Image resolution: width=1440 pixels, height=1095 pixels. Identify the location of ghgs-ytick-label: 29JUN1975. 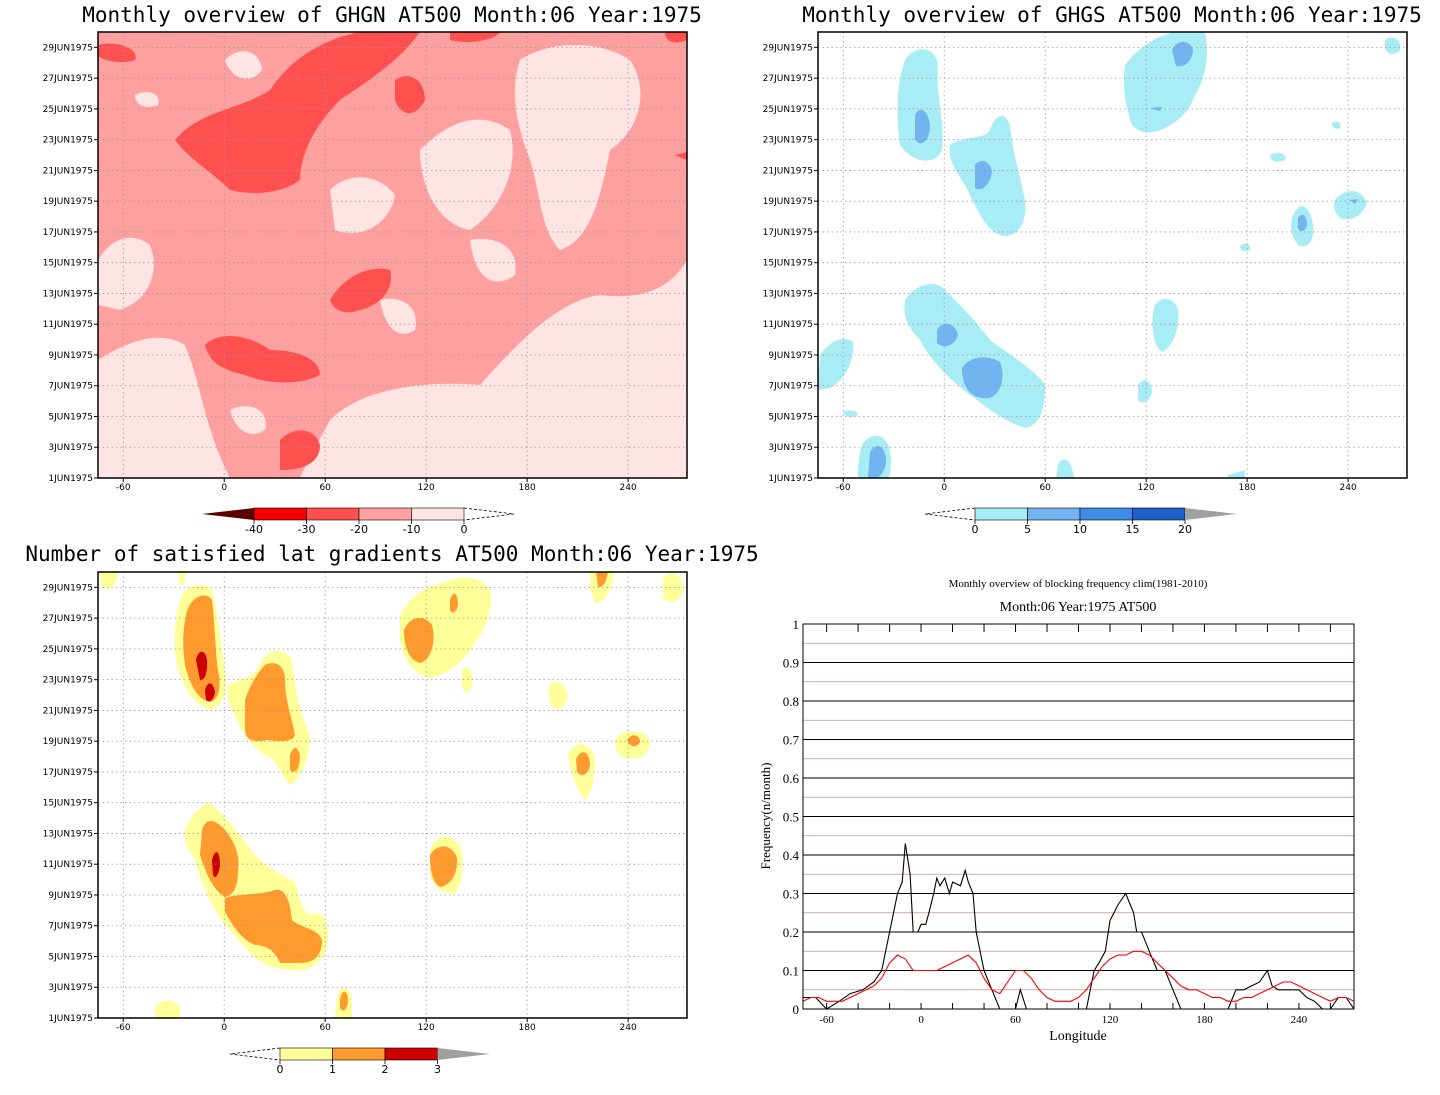
(788, 48).